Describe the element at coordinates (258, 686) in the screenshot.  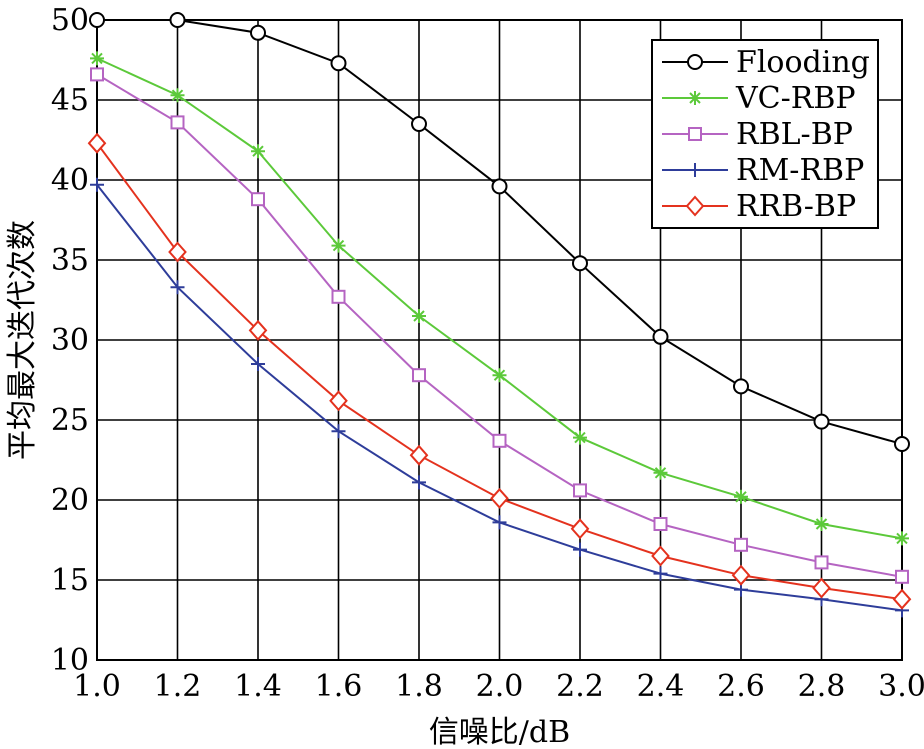
I see `x-tick-label: 1.4` at that location.